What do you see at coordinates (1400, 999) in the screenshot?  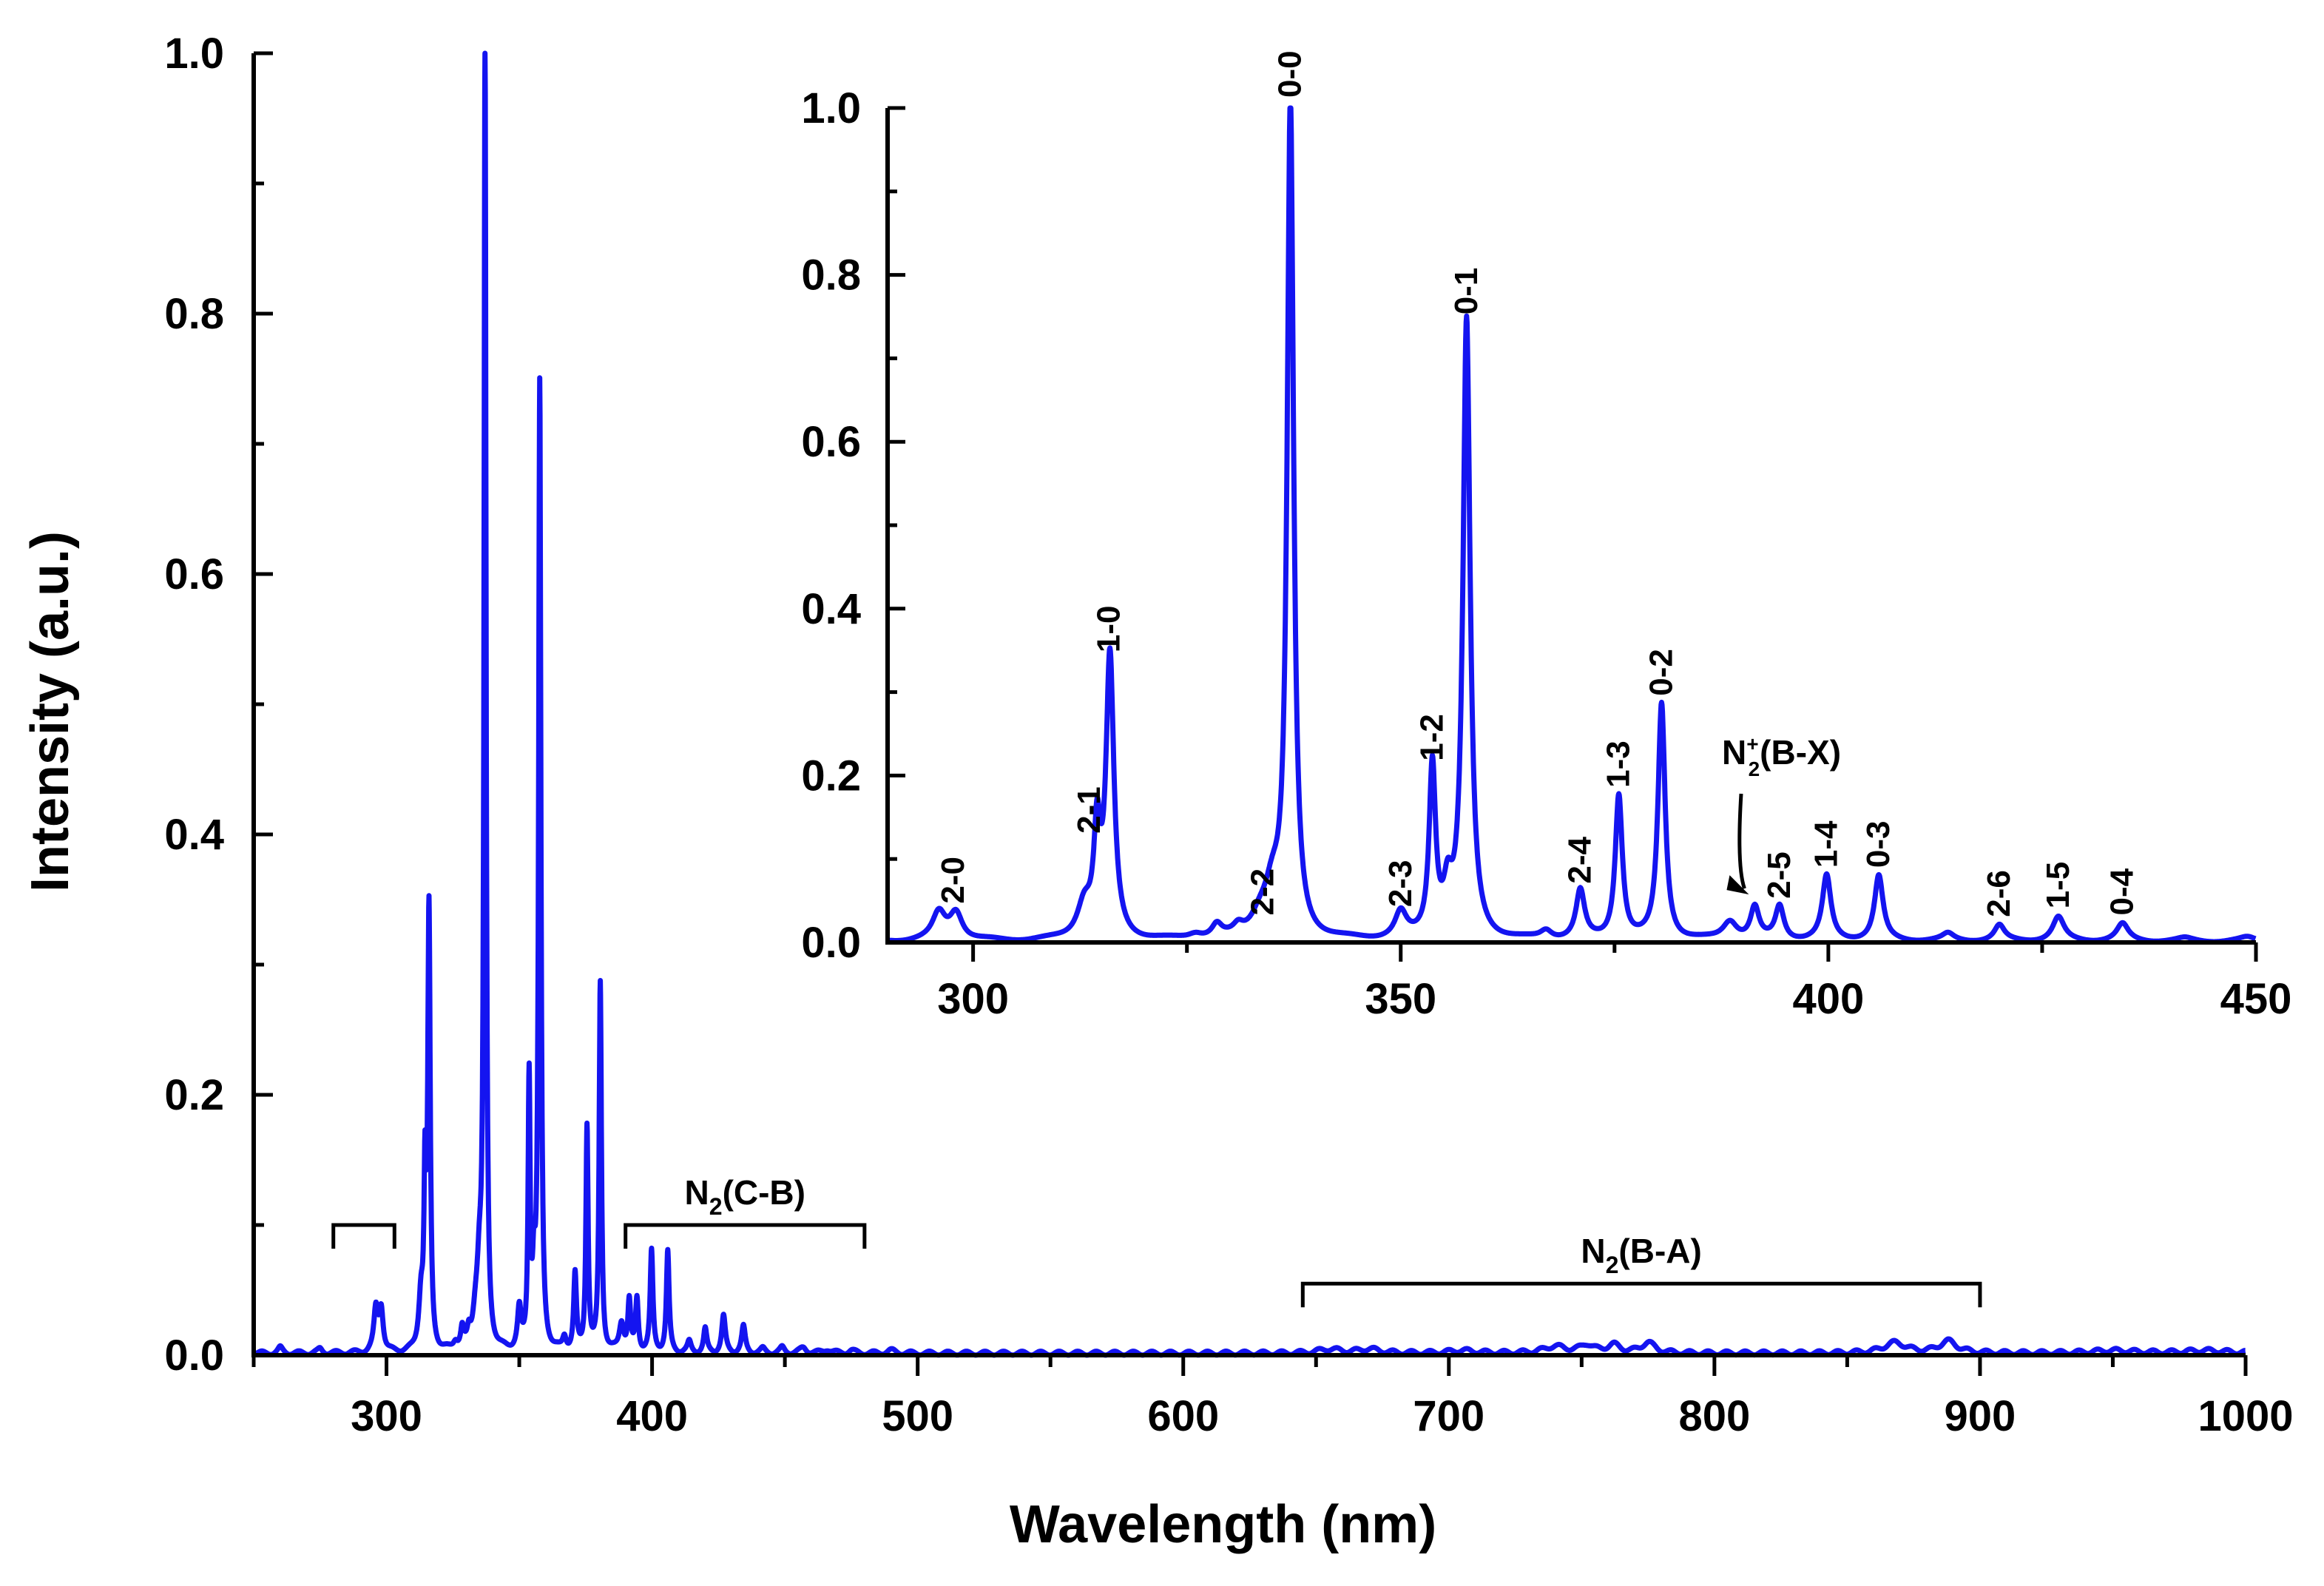 I see `inset-x-tick-label: 350` at bounding box center [1400, 999].